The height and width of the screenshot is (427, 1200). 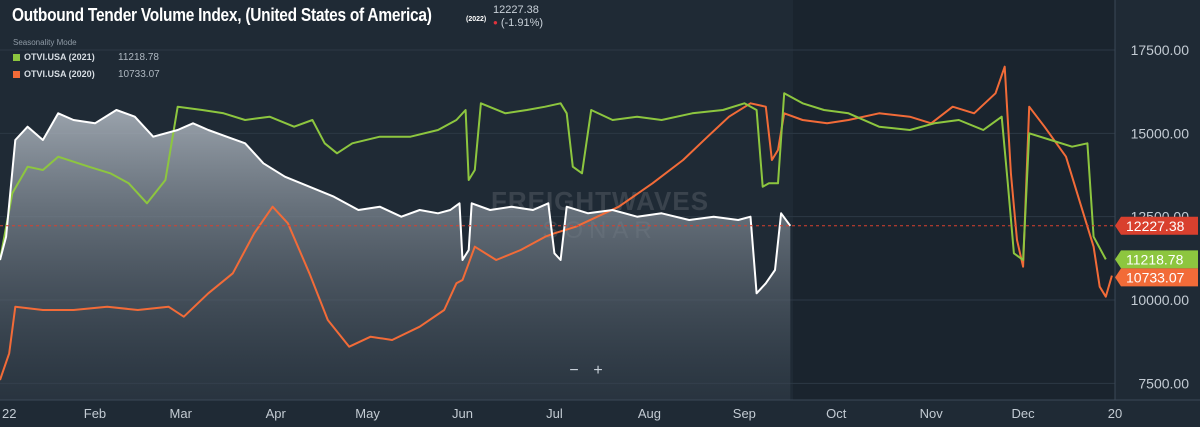 I want to click on end-label: 12227.38, so click(x=1156, y=225).